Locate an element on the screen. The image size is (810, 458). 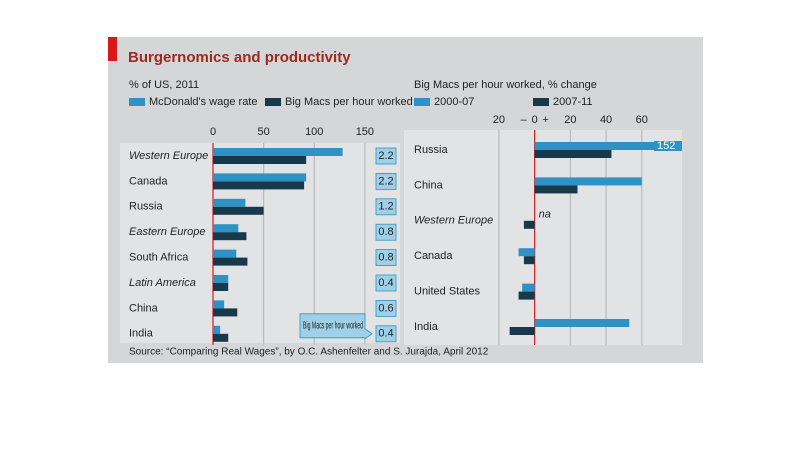
ratio-value: 1.2 is located at coordinates (385, 207).